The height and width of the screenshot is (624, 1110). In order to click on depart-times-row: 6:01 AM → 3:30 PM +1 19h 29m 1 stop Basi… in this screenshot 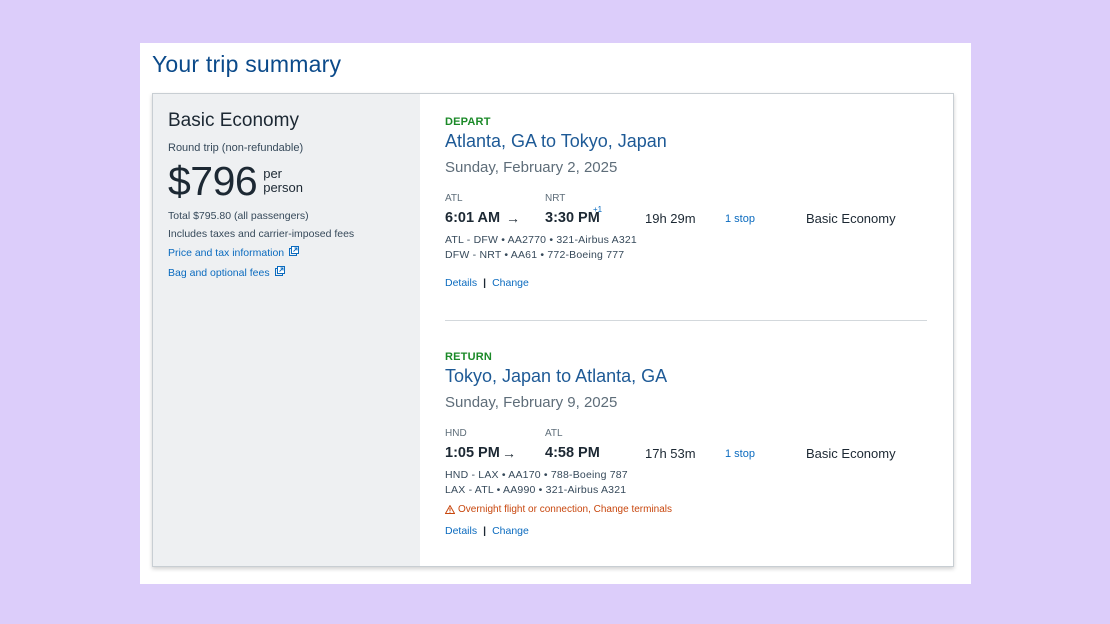, I will do `click(686, 217)`.